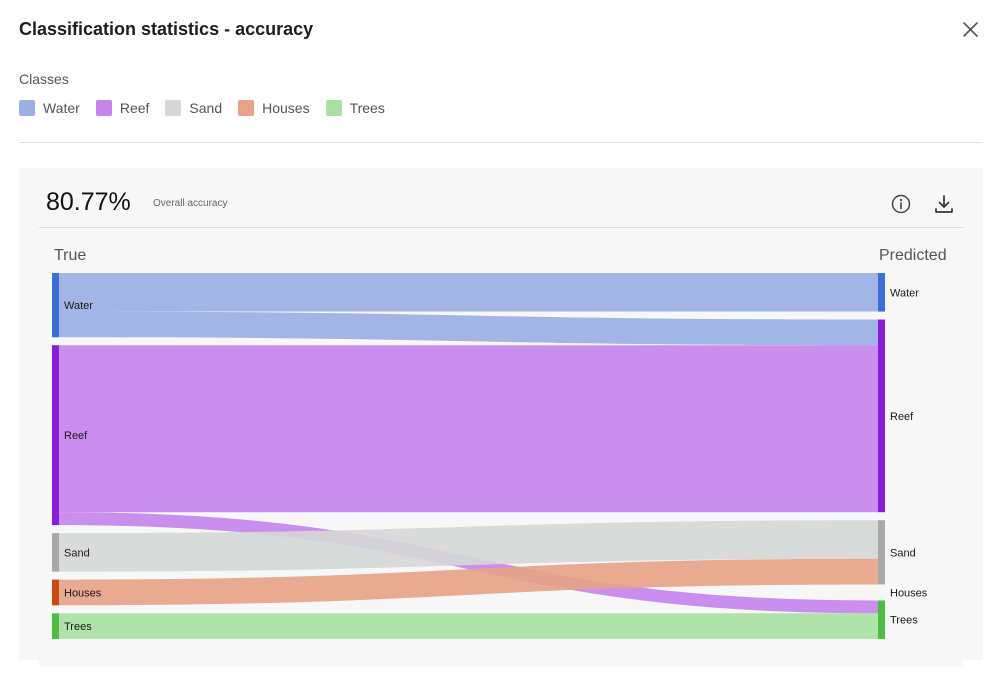 This screenshot has width=1000, height=677. What do you see at coordinates (206, 108) in the screenshot?
I see `legend-label-sand: Sand` at bounding box center [206, 108].